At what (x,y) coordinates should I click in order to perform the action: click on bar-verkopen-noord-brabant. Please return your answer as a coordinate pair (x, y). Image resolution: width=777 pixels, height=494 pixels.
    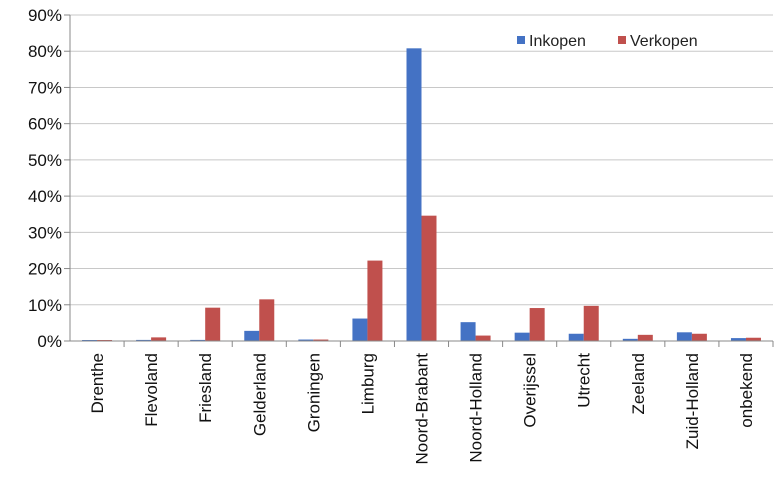
    Looking at the image, I should click on (429, 278).